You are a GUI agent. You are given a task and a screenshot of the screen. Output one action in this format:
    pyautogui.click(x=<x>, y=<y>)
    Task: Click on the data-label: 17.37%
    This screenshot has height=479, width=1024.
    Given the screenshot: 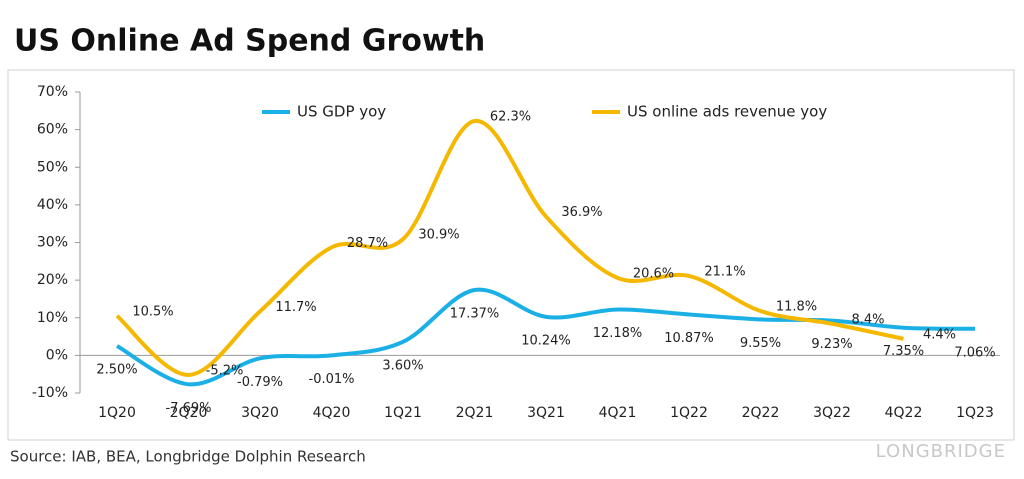 What is the action you would take?
    pyautogui.click(x=475, y=314)
    